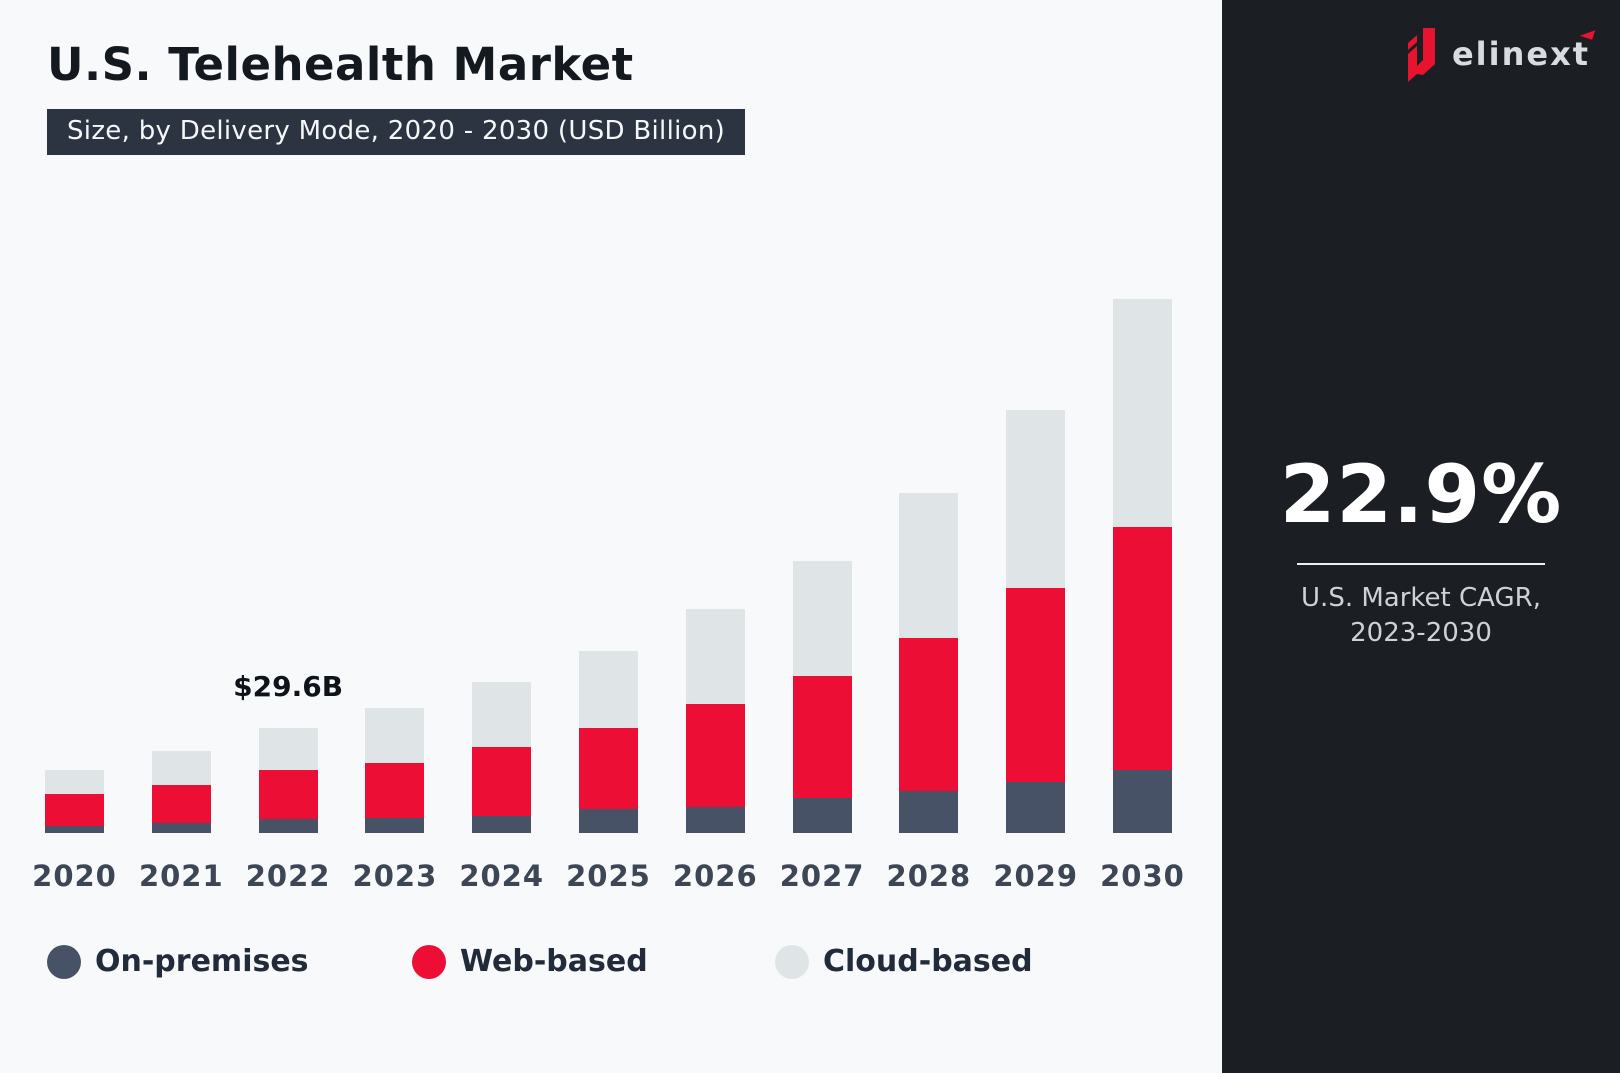  What do you see at coordinates (181, 876) in the screenshot?
I see `x-axis-label-2021: 2021` at bounding box center [181, 876].